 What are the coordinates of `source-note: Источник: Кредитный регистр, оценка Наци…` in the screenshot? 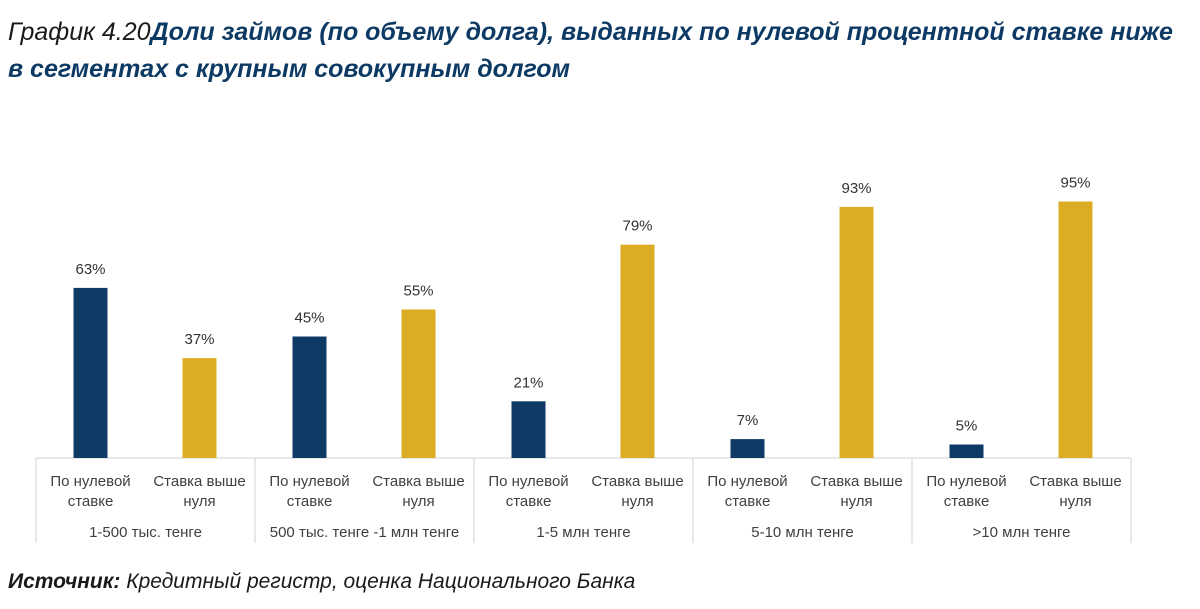 It's located at (321, 582).